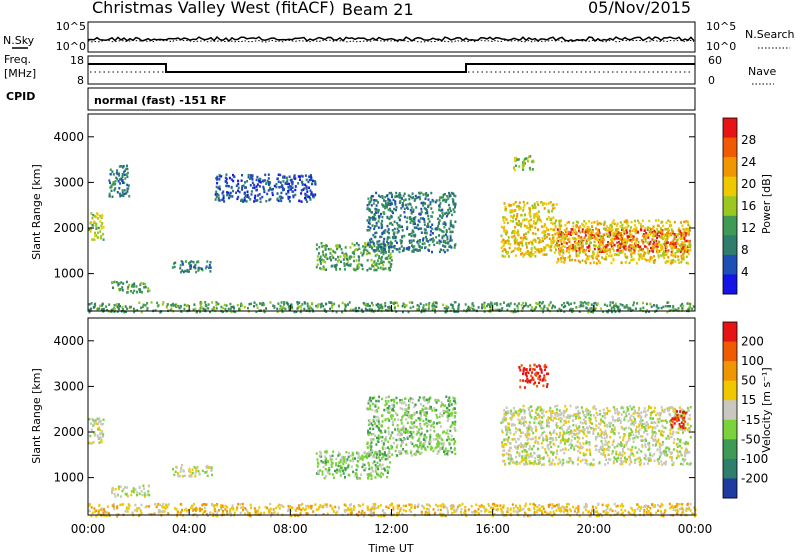 This screenshot has height=554, width=800. I want to click on power-echo-region, so click(131, 287).